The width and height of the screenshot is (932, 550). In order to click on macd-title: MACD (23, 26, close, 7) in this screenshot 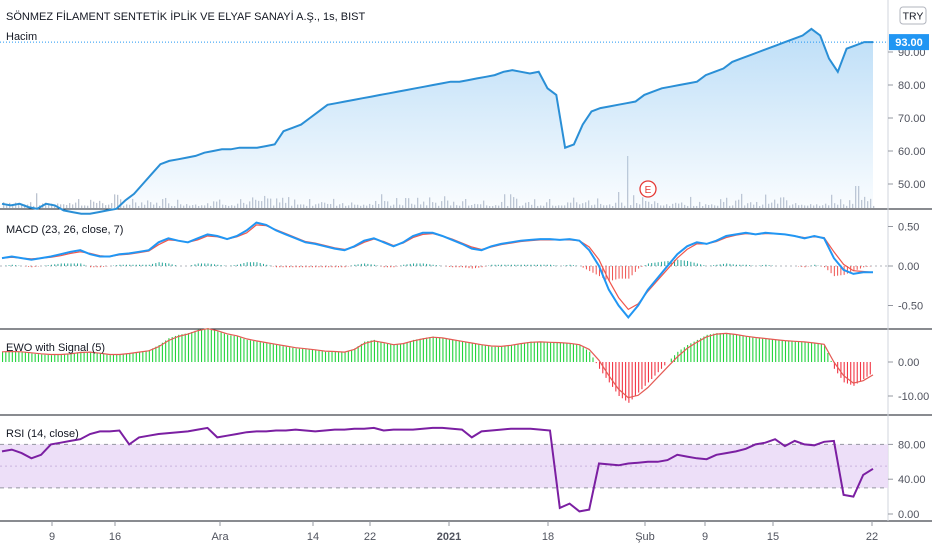, I will do `click(64, 230)`.